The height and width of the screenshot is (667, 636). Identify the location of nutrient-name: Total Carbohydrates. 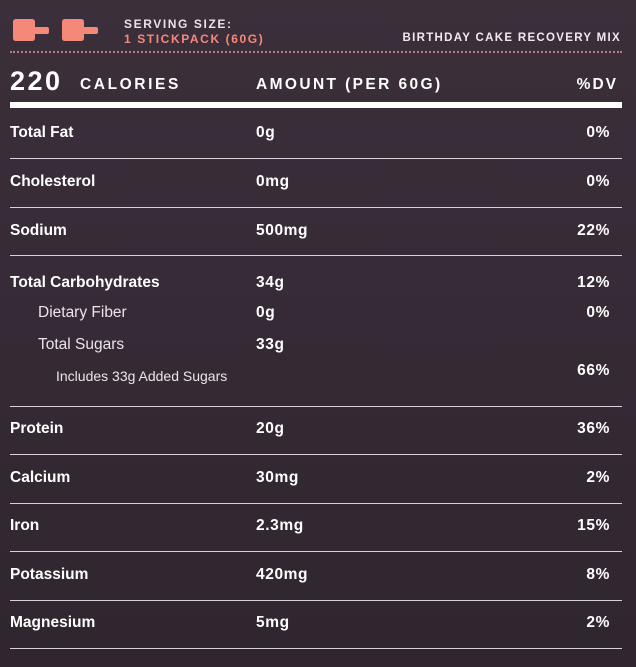
(85, 282).